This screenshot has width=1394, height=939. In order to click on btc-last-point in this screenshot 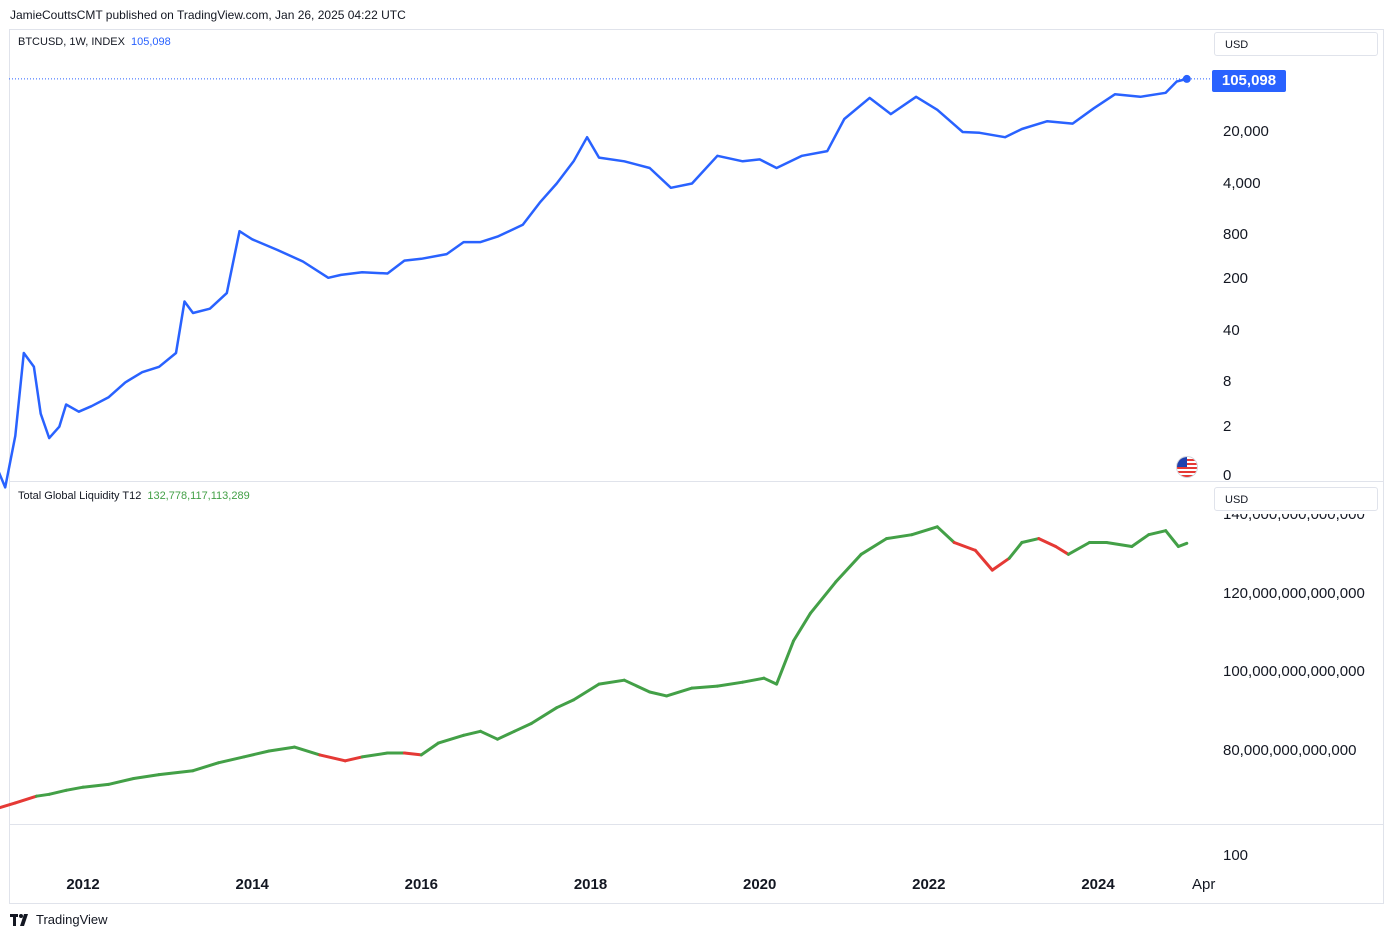, I will do `click(1186, 78)`.